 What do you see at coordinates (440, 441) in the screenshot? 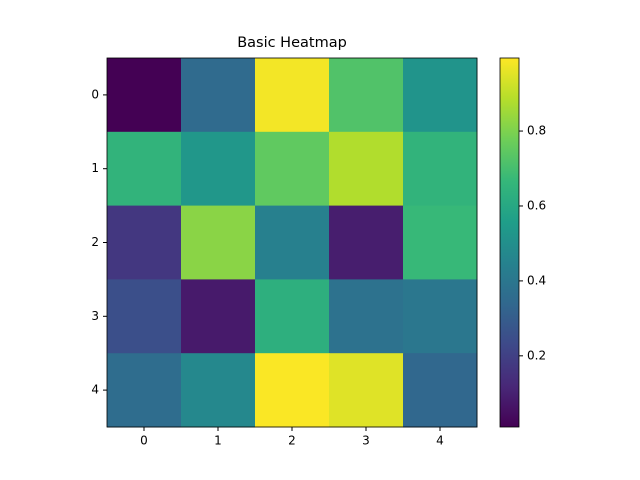
I see `x-tick-label: 4` at bounding box center [440, 441].